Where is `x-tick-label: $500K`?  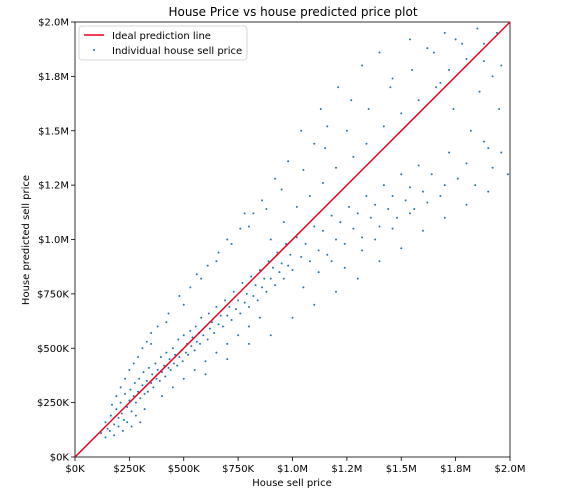
x-tick-label: $500K is located at coordinates (184, 469).